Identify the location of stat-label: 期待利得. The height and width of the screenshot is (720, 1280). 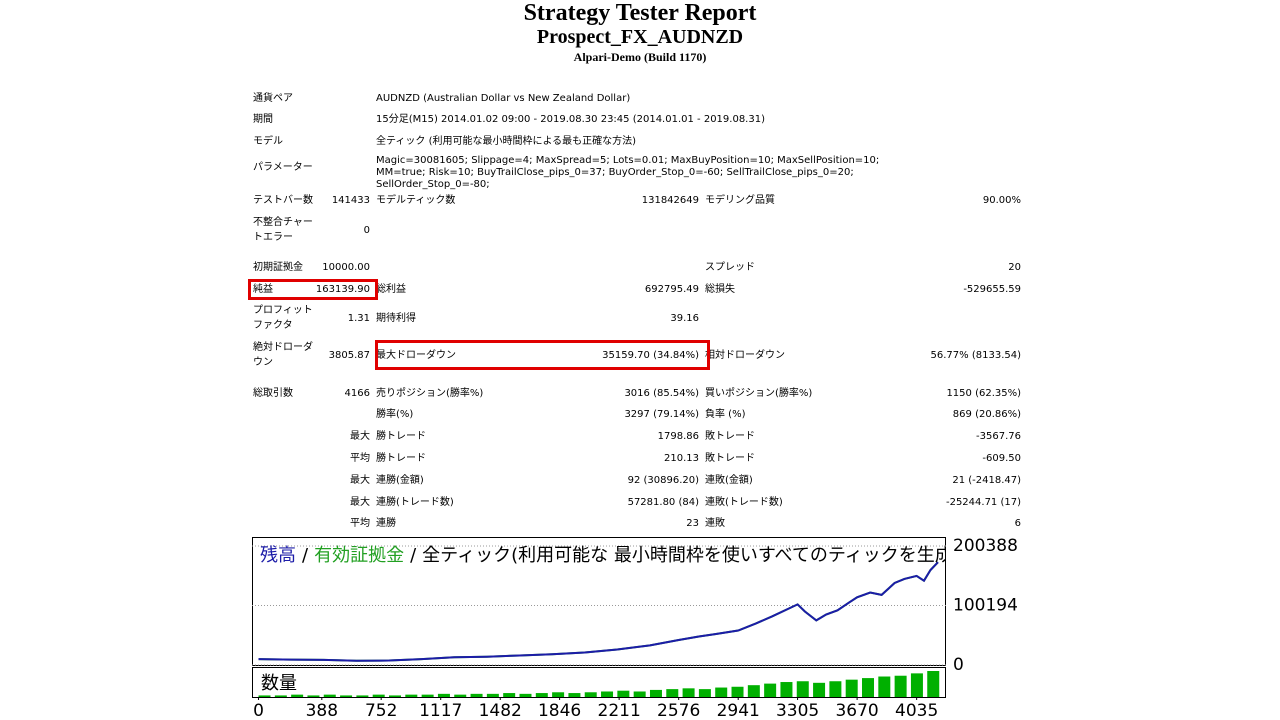
(396, 318).